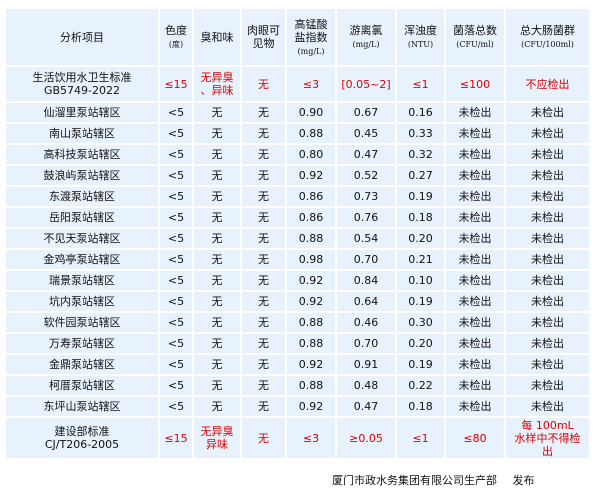 The height and width of the screenshot is (497, 595). What do you see at coordinates (82, 444) in the screenshot?
I see `cell-line: CJ/T206-2005` at bounding box center [82, 444].